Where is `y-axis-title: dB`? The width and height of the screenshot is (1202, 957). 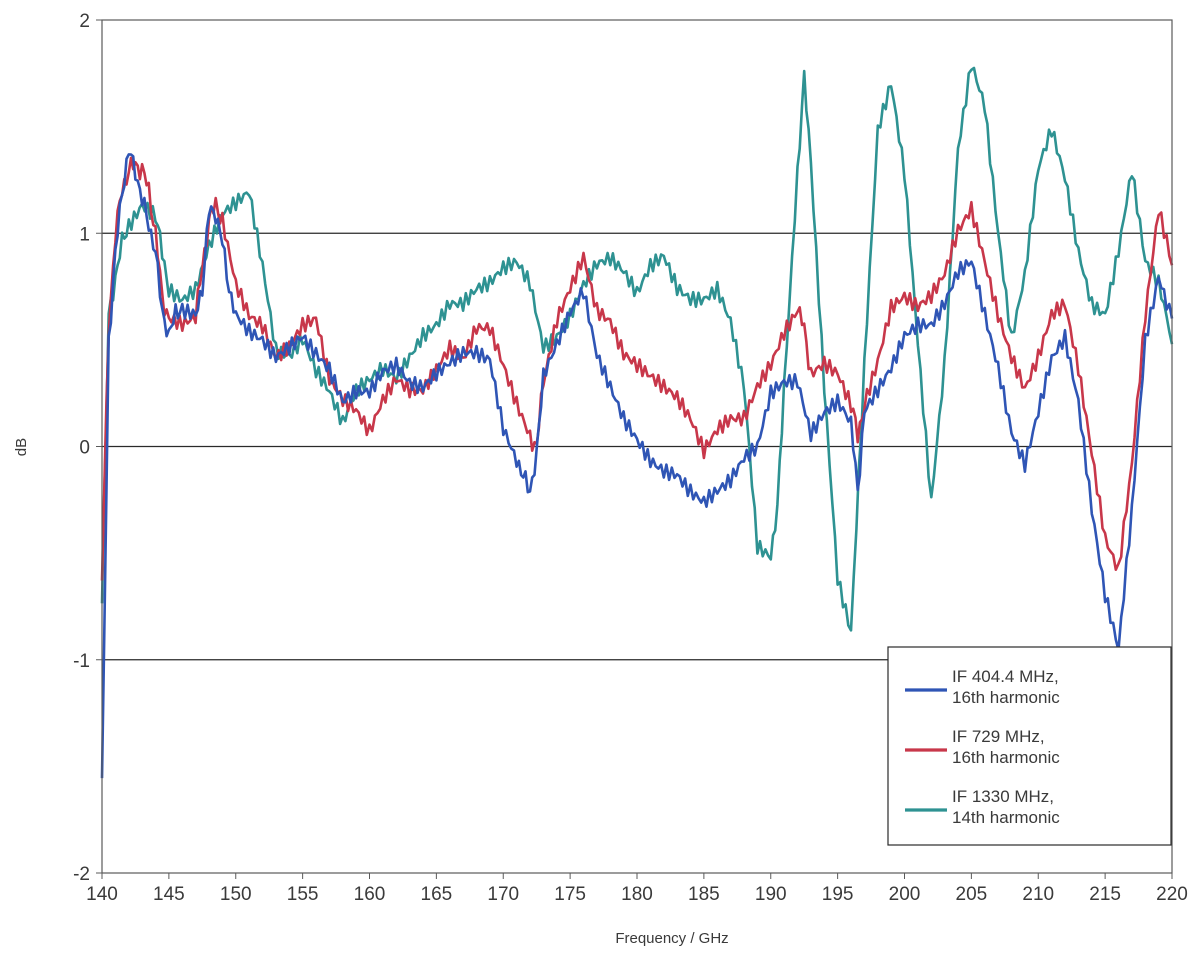 y-axis-title: dB is located at coordinates (21, 447).